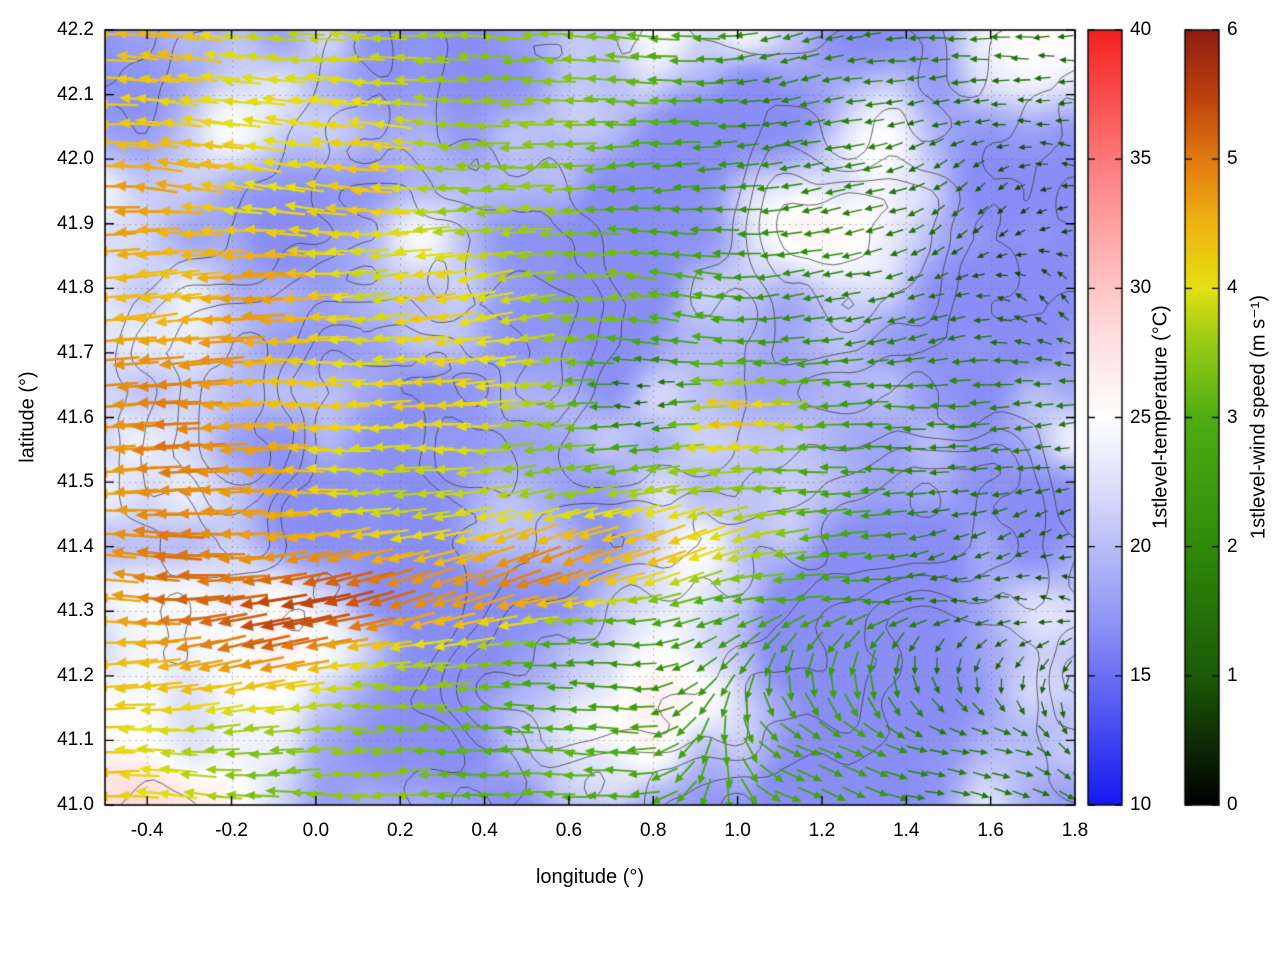 This screenshot has width=1280, height=960. Describe the element at coordinates (75, 159) in the screenshot. I see `y-tick-label: 42.0` at that location.